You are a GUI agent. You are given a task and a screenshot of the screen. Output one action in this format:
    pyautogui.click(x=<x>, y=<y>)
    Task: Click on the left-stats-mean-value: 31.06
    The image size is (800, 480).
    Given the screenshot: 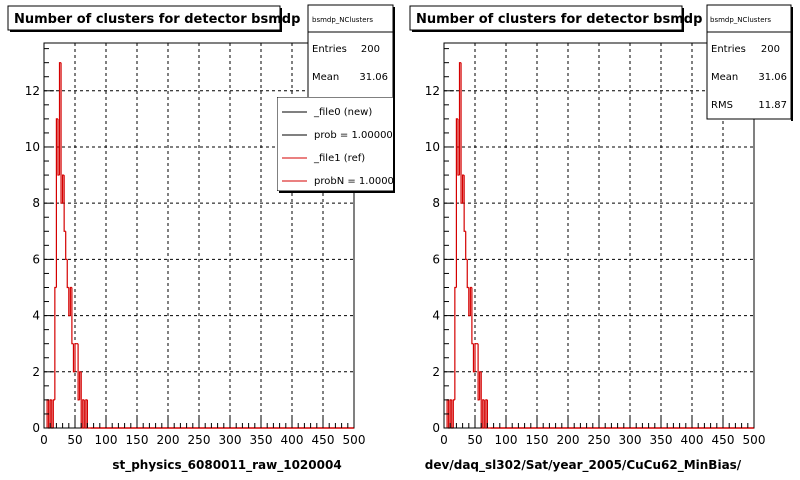 What is the action you would take?
    pyautogui.click(x=373, y=77)
    